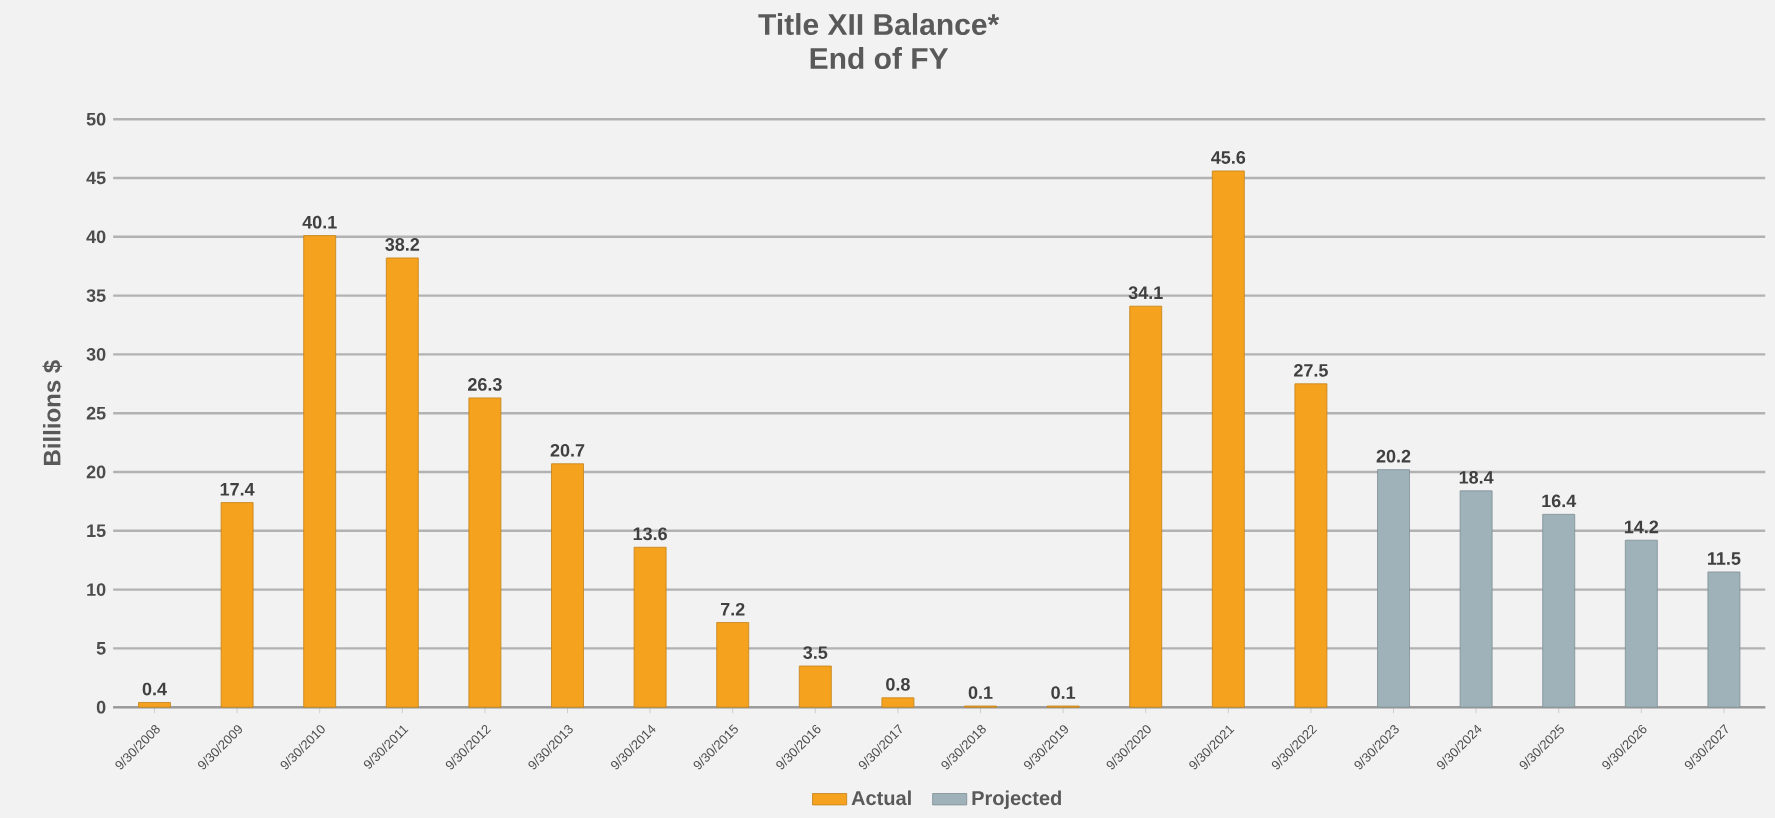 This screenshot has width=1775, height=818. What do you see at coordinates (96, 178) in the screenshot?
I see `y-tick-label: 45` at bounding box center [96, 178].